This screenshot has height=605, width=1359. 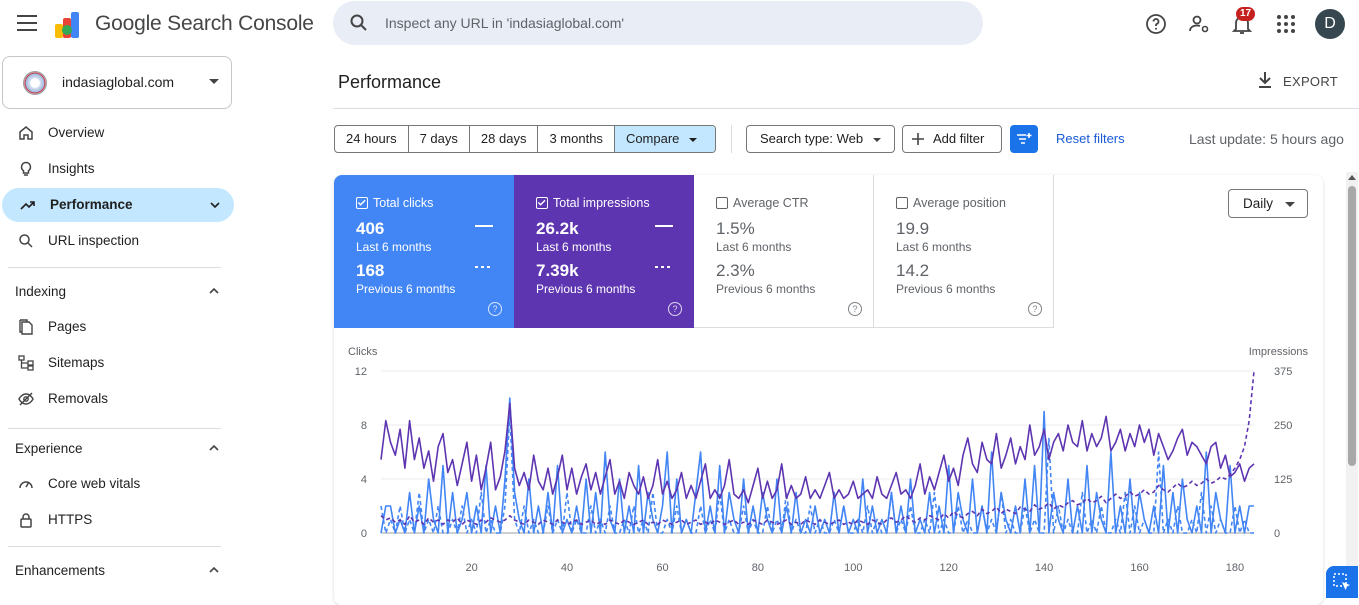 What do you see at coordinates (363, 352) in the screenshot?
I see `left-axis-title: Clicks` at bounding box center [363, 352].